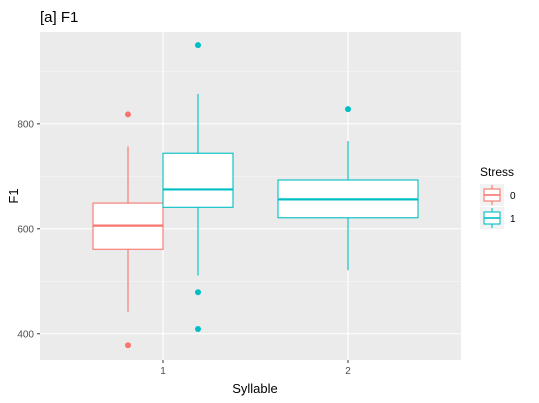 The height and width of the screenshot is (403, 539). Describe the element at coordinates (198, 180) in the screenshot. I see `box-iqr` at that location.